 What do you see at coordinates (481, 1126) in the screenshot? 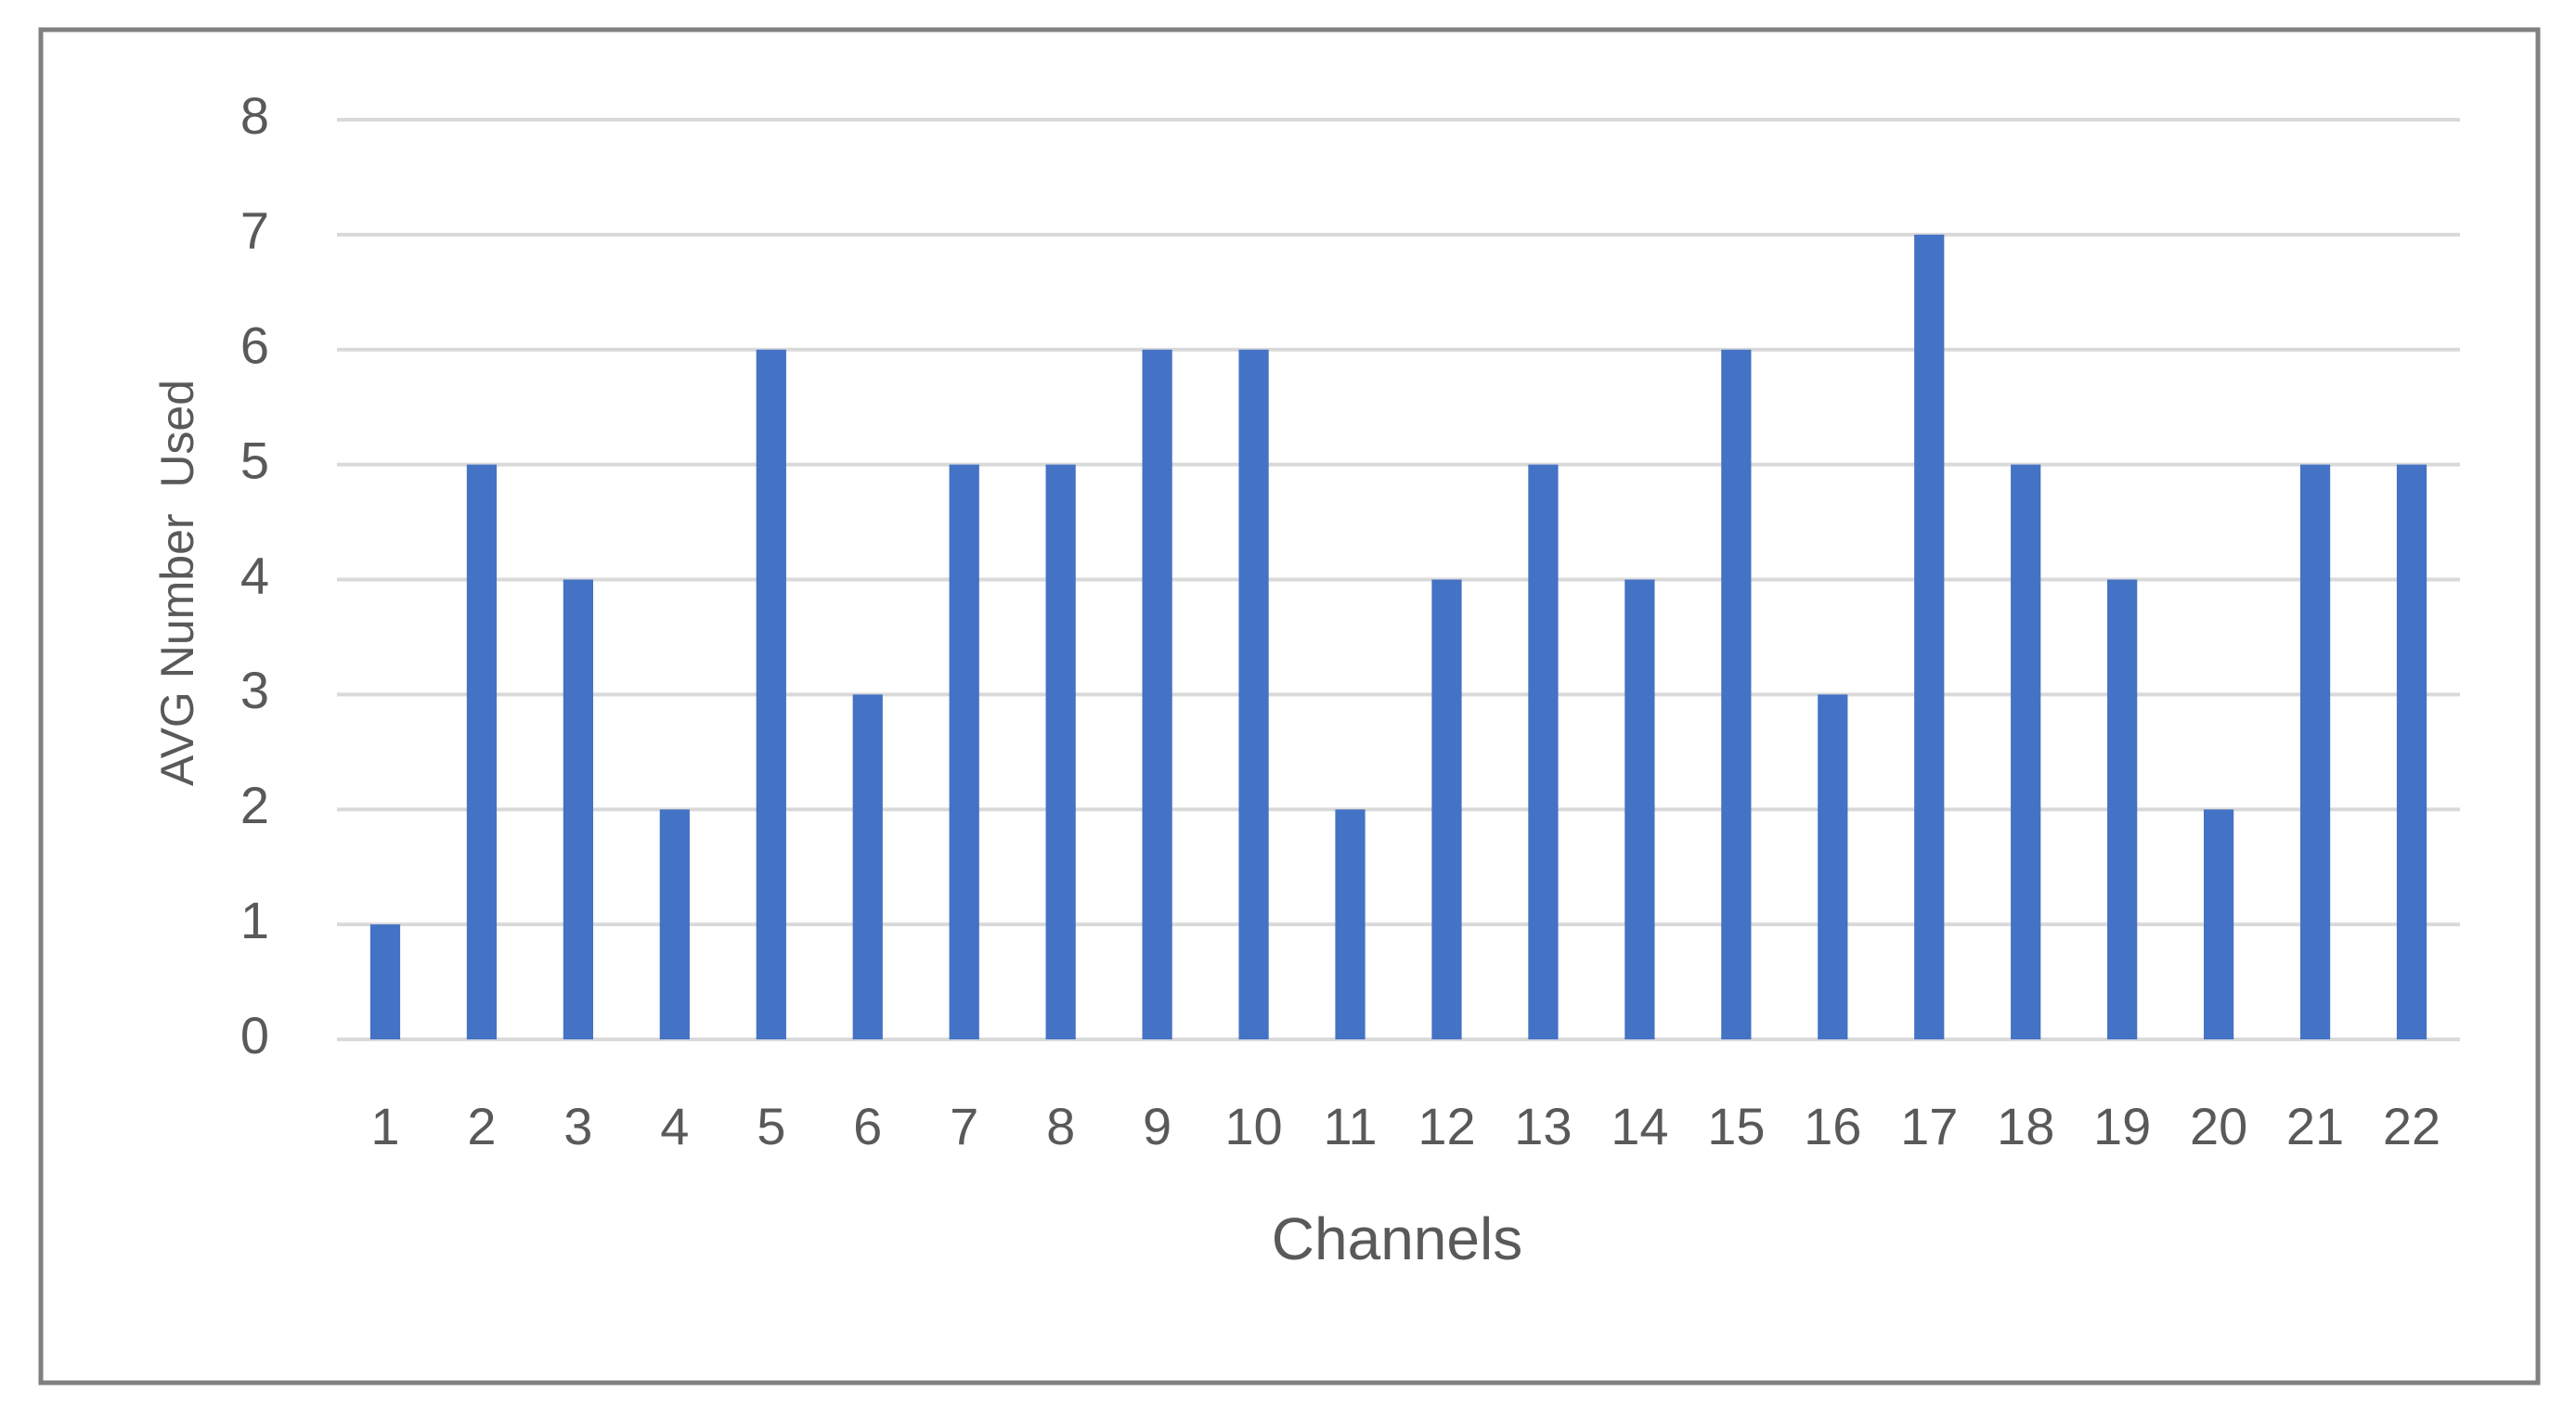
I see `x-tick-label: 2` at bounding box center [481, 1126].